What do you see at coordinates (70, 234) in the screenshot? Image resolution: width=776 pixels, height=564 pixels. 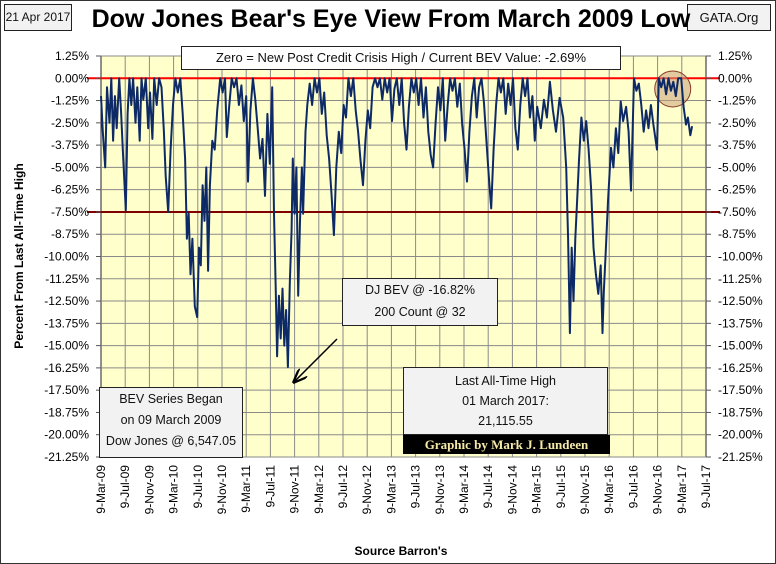 I see `y-tick-label-left: -8.75%` at bounding box center [70, 234].